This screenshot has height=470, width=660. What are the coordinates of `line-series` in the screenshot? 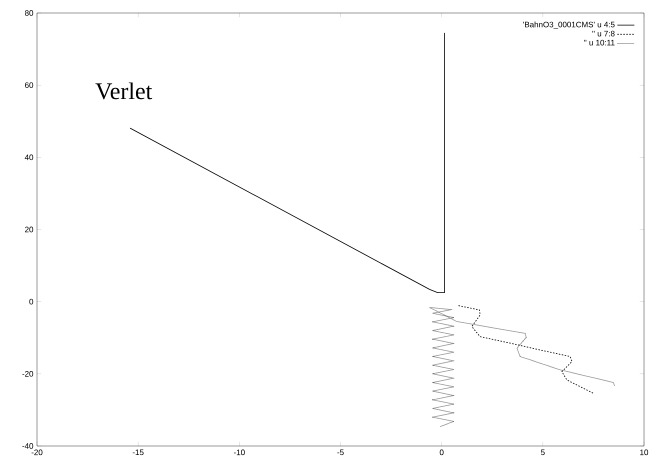 It's located at (522, 367).